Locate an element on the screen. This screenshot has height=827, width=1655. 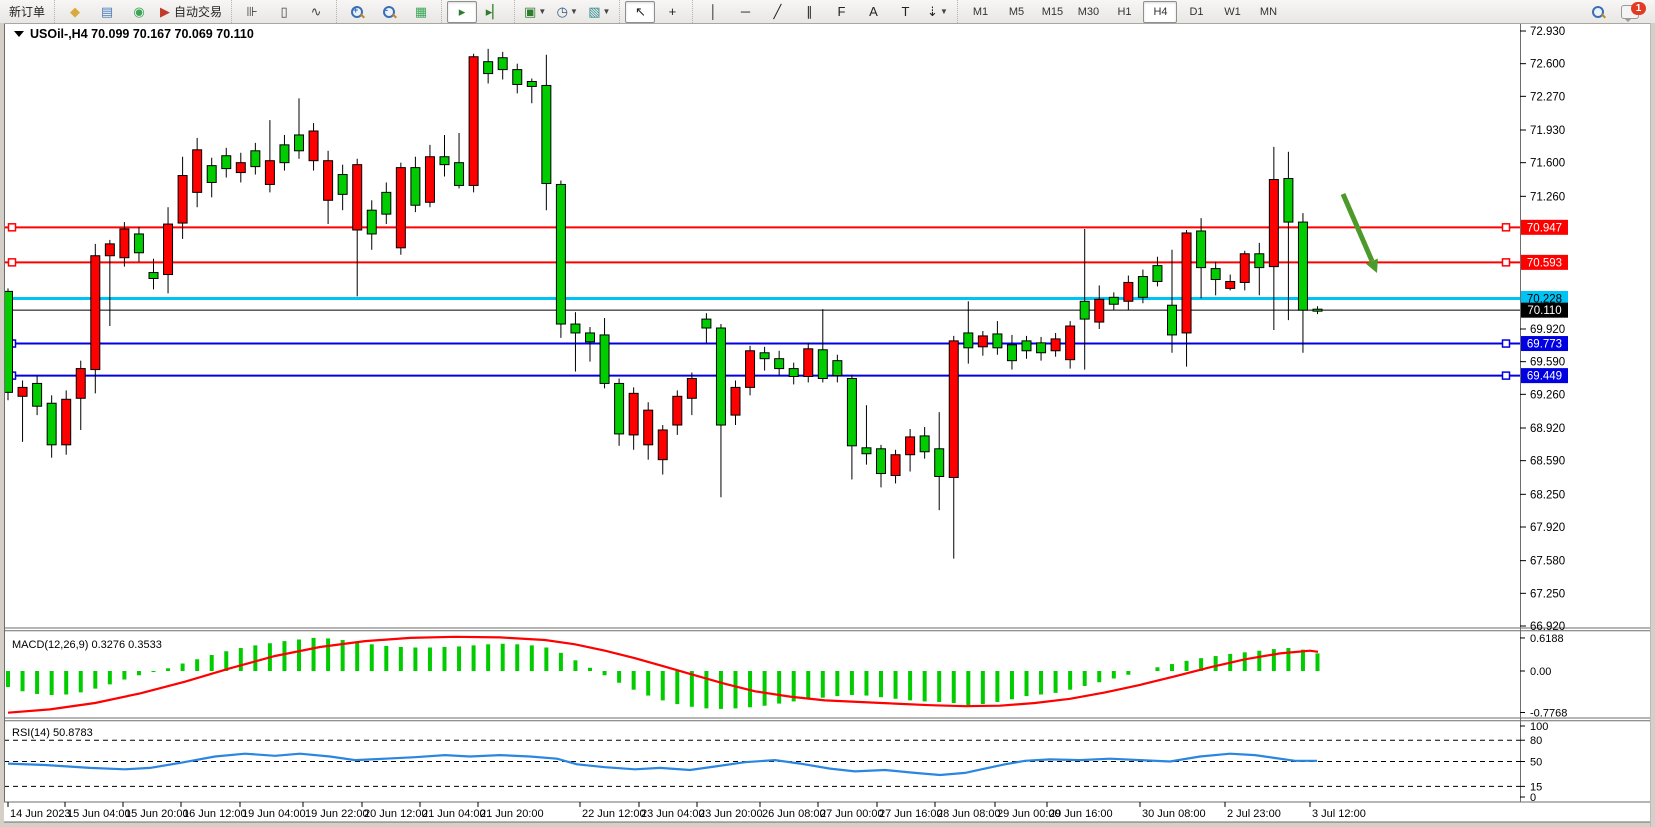
text-label-icon: T is located at coordinates (905, 11).